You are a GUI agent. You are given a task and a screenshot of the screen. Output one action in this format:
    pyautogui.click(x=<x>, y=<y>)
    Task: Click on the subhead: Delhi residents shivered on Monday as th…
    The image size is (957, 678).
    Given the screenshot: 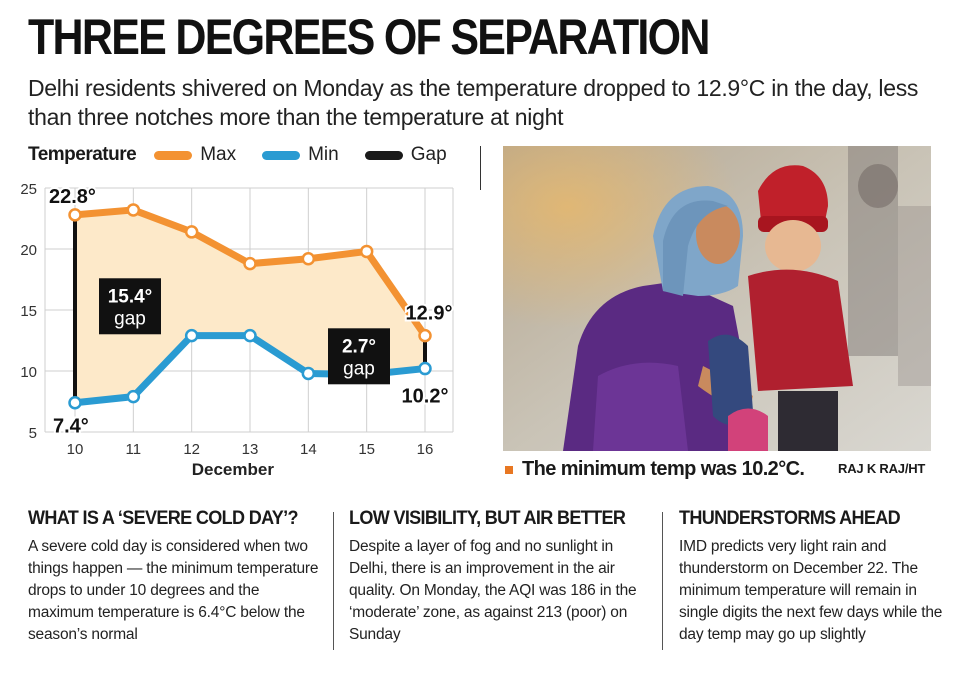 What is the action you would take?
    pyautogui.click(x=473, y=102)
    